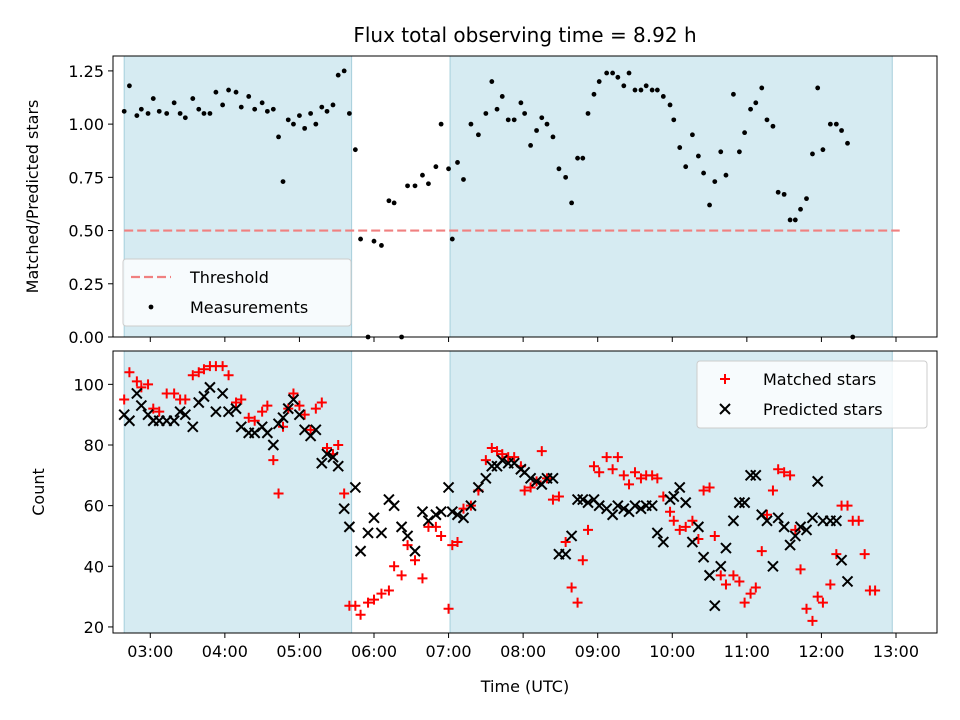  Describe the element at coordinates (32, 197) in the screenshot. I see `y-axis-label-top: Matched/Predicted stars` at that location.